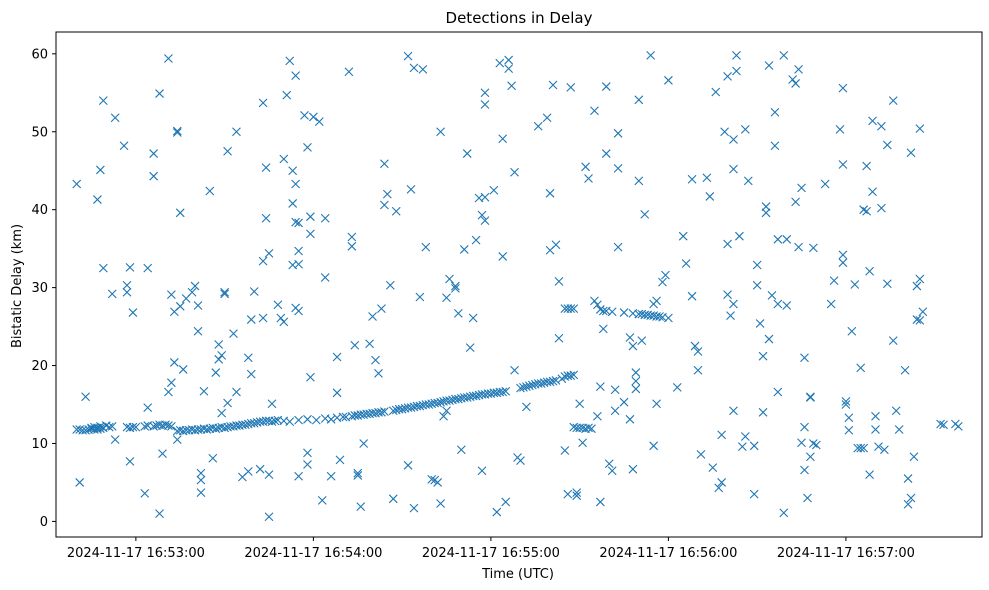 Image resolution: width=989 pixels, height=590 pixels. What do you see at coordinates (39, 210) in the screenshot?
I see `y-tick-label: 40` at bounding box center [39, 210].